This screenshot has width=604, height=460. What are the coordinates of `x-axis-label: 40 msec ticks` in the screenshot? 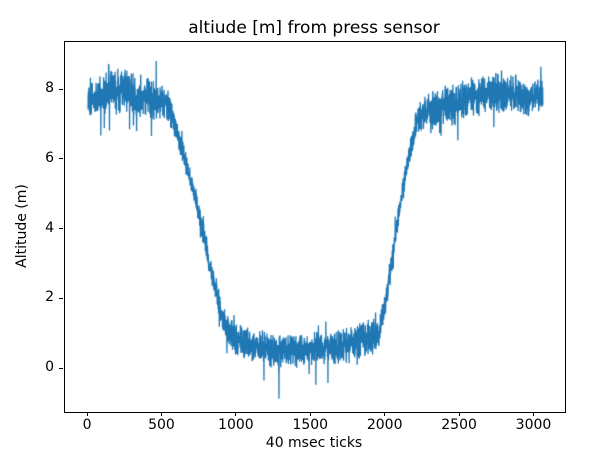 It's located at (314, 443).